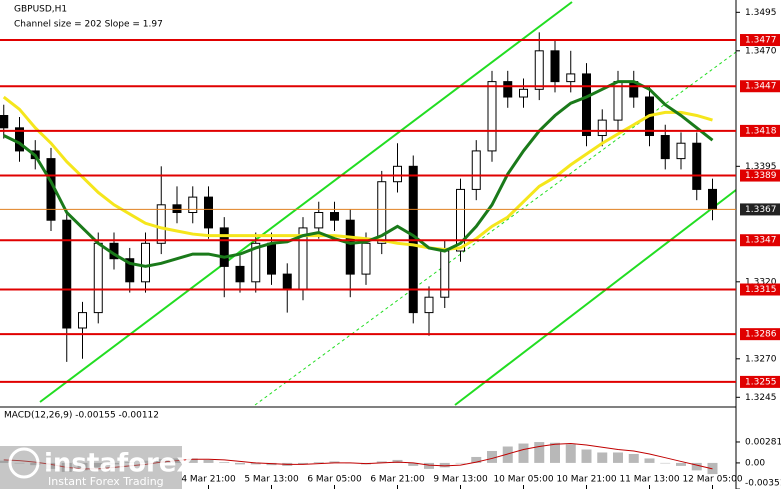 The height and width of the screenshot is (489, 781). I want to click on x-tick-label: 10 Mar 05:00, so click(523, 480).